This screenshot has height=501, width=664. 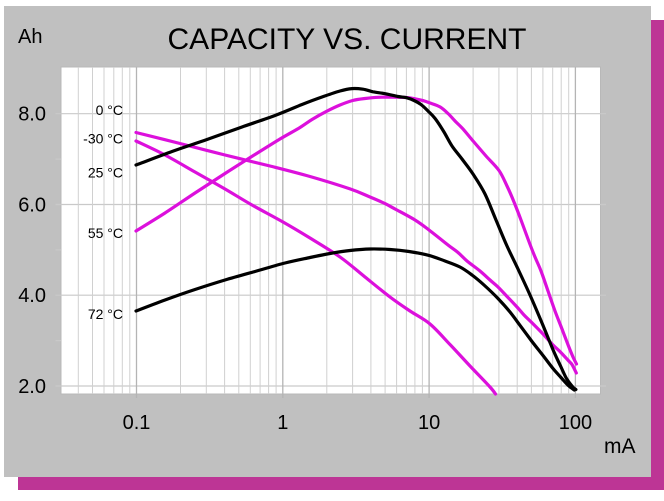 I want to click on svg-text: 100, so click(x=575, y=423).